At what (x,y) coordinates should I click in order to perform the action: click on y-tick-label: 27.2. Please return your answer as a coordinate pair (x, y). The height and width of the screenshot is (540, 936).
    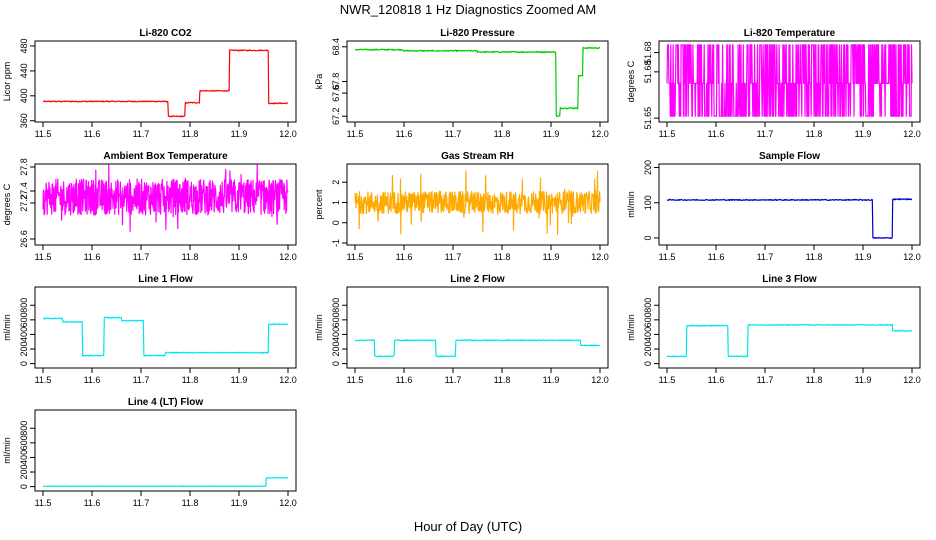
    Looking at the image, I should click on (24, 203).